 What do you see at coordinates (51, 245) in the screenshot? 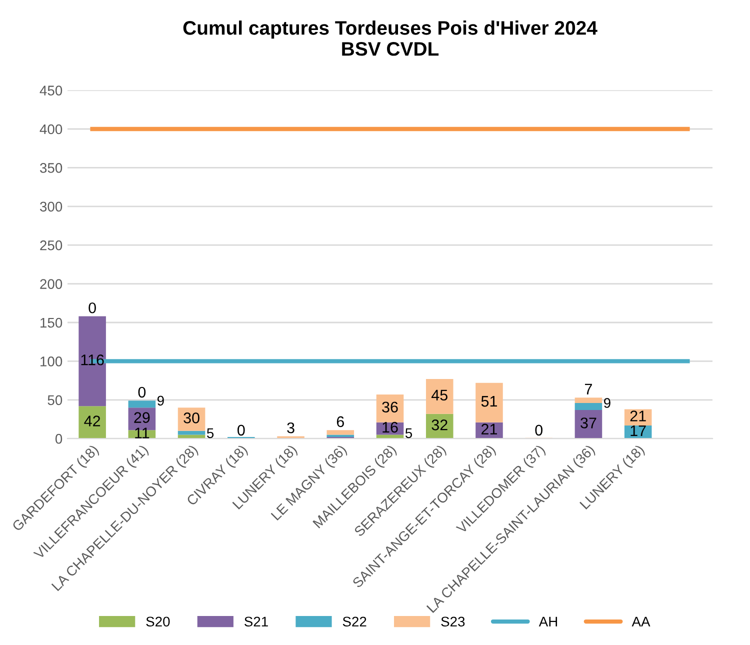
I see `y-tick-label: 250` at bounding box center [51, 245].